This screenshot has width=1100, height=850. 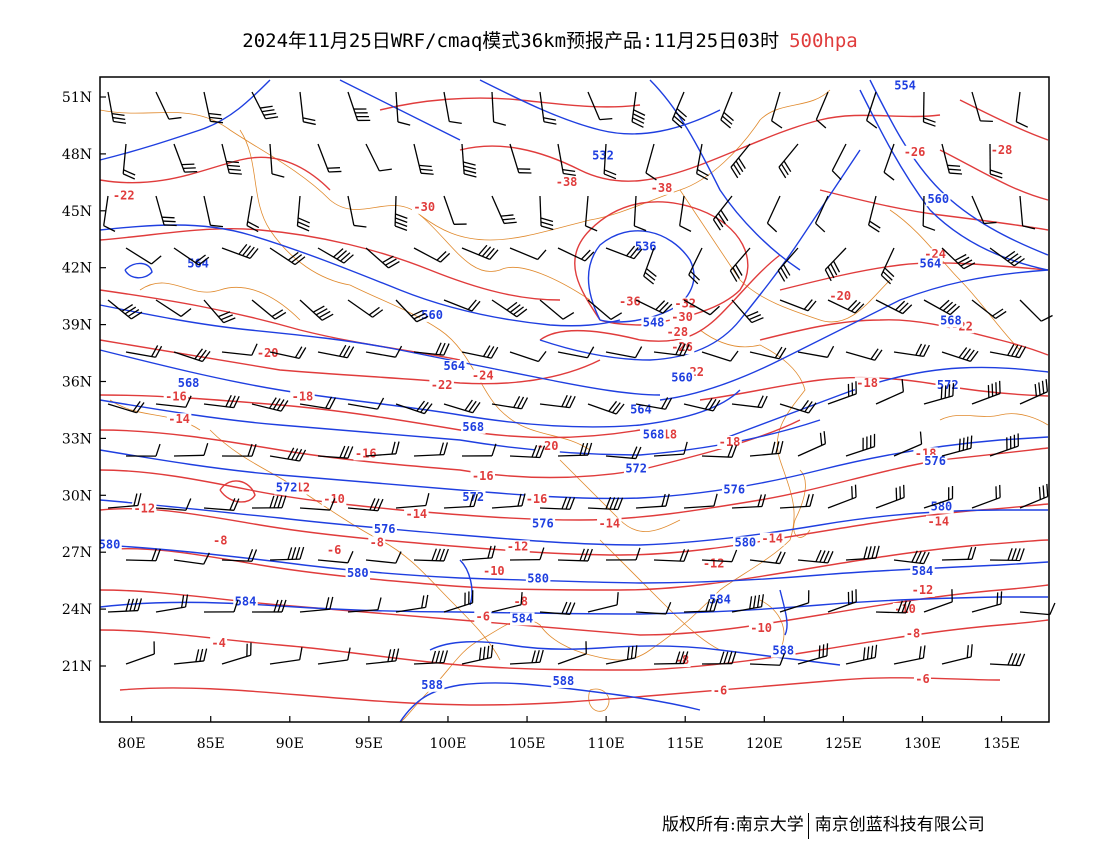 I want to click on temperature-label: -12, so click(x=518, y=546).